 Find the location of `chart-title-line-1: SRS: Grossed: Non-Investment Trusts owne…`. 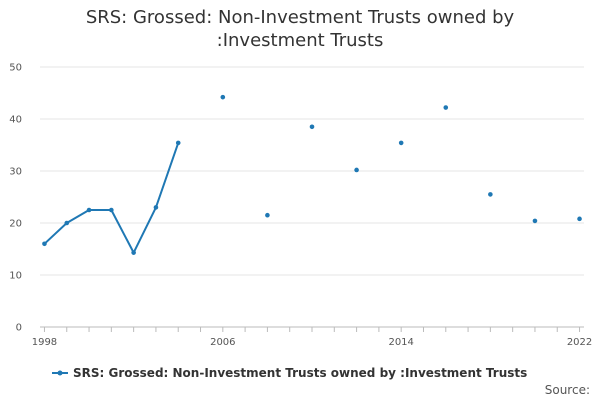

chart-title-line-1: SRS: Grossed: Non-Investment Trusts owne… is located at coordinates (300, 17).